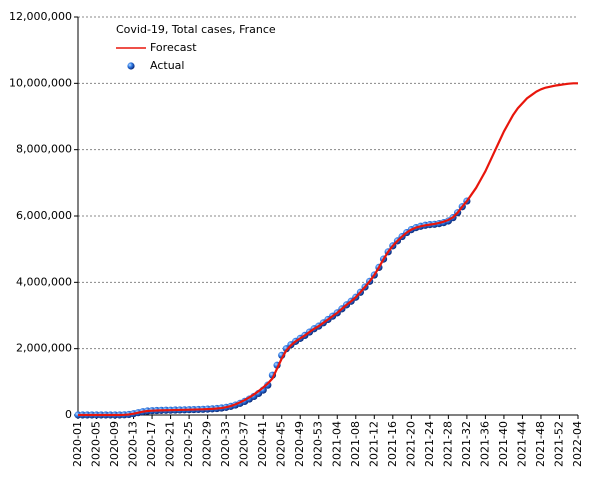  What do you see at coordinates (170, 444) in the screenshot?
I see `x-tick-label: 2020-21` at bounding box center [170, 444].